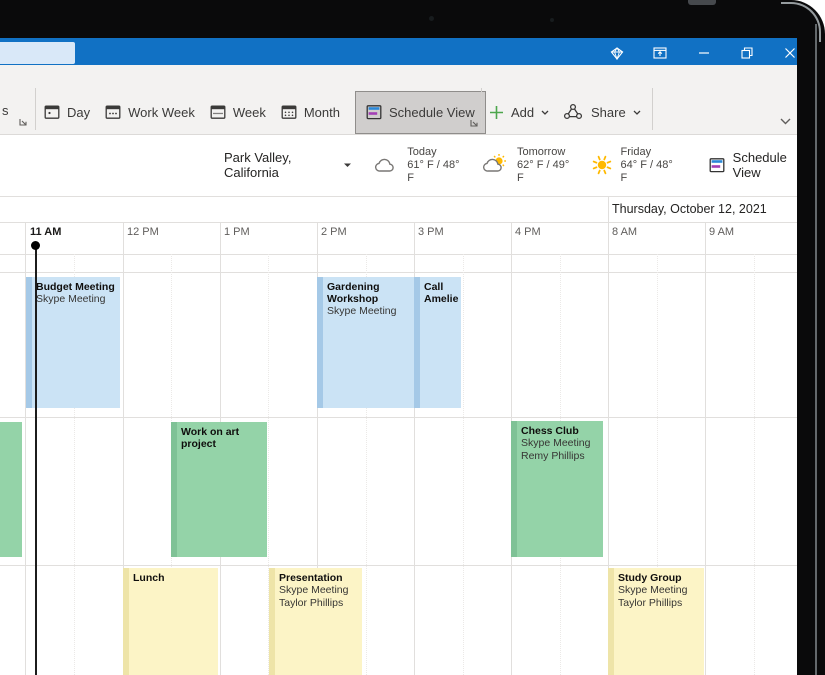 This screenshot has width=825, height=675. What do you see at coordinates (249, 112) in the screenshot?
I see `ribbon-button-label: Week` at bounding box center [249, 112].